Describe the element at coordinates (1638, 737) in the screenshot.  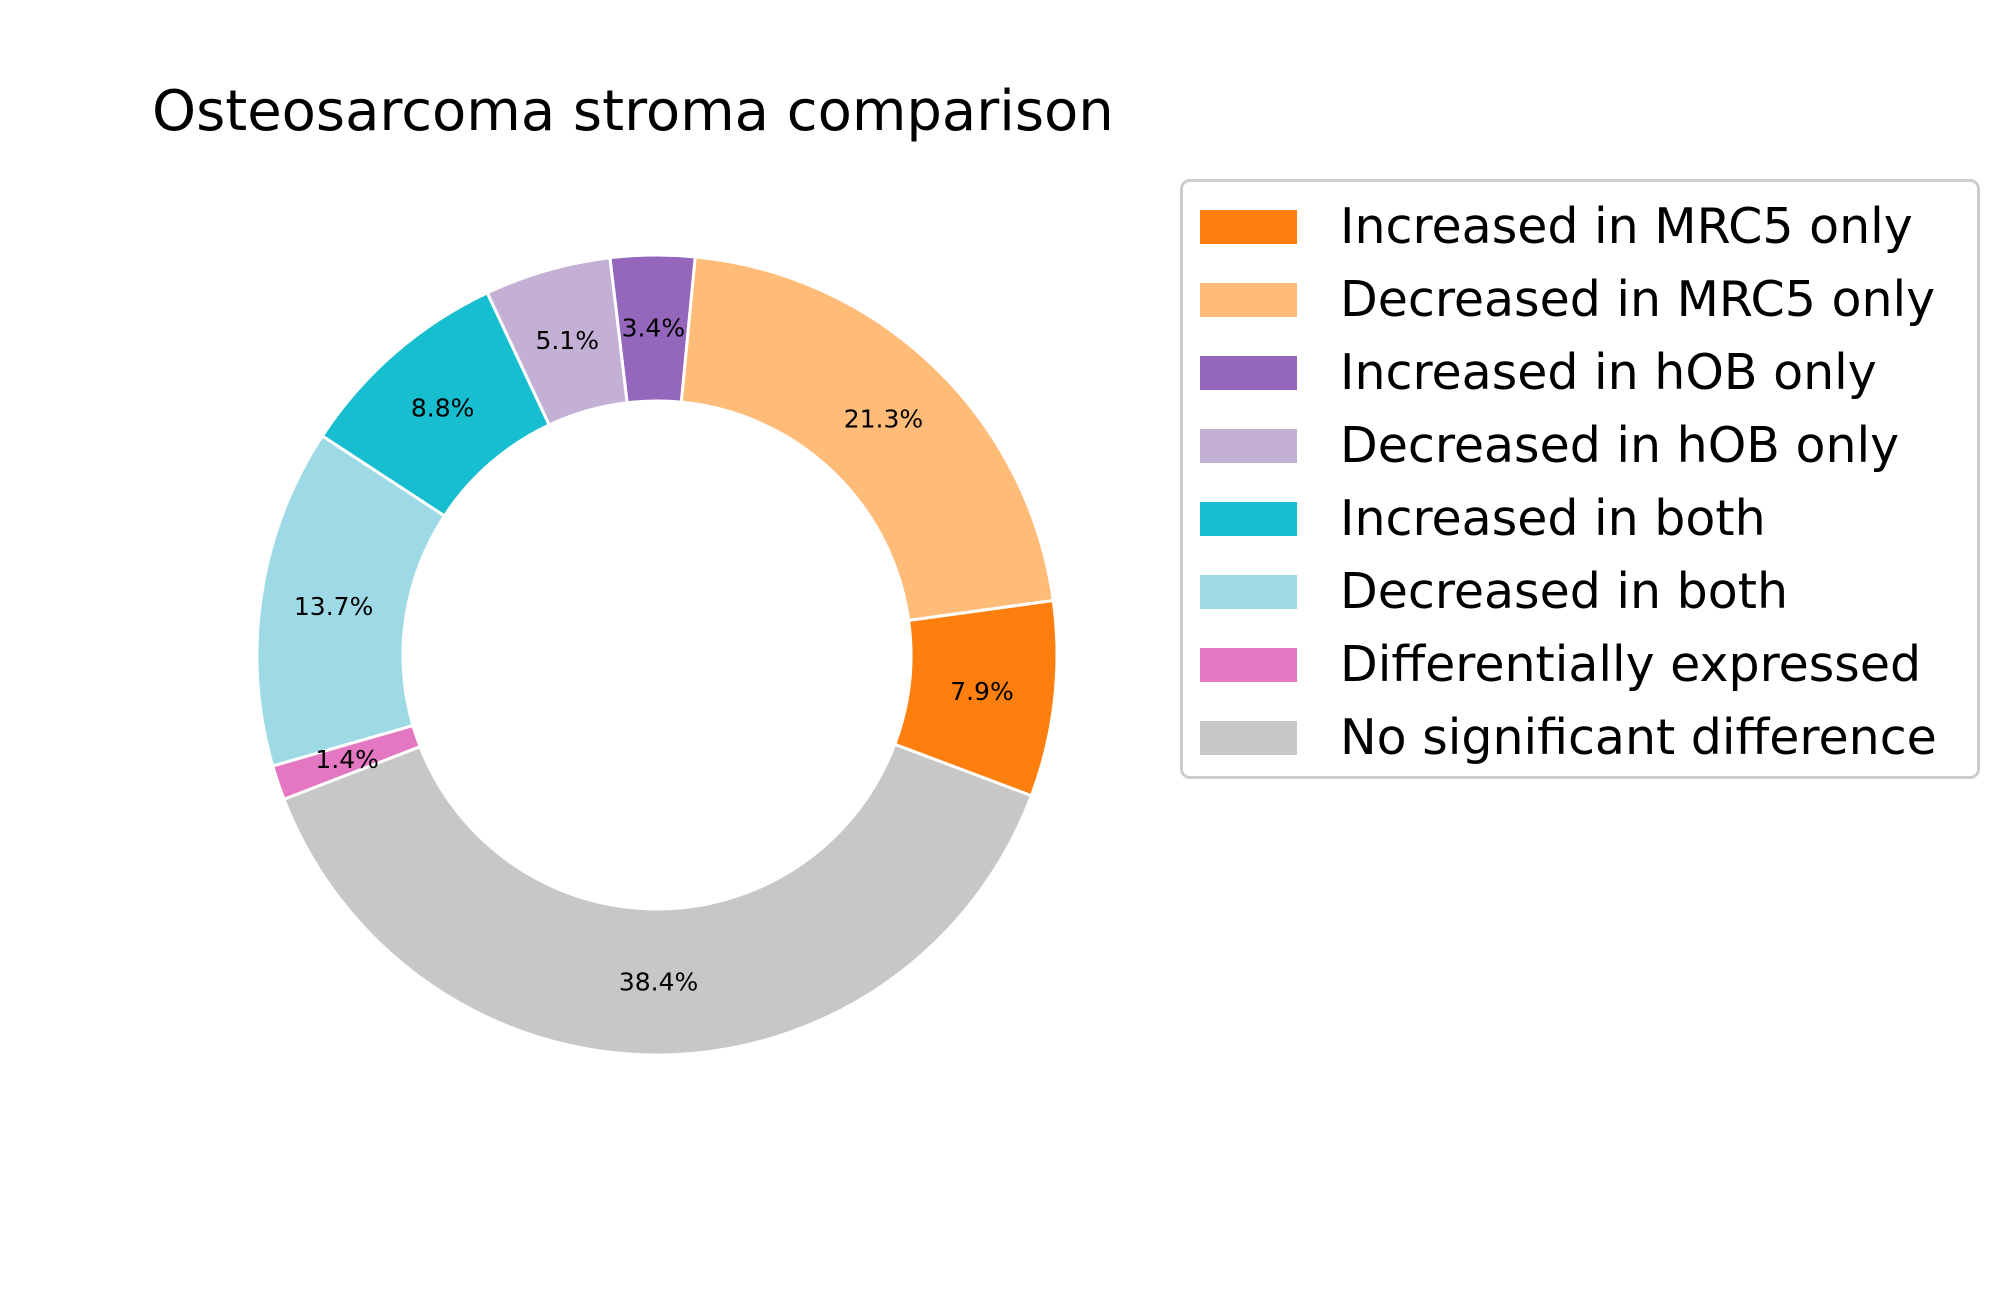
I see `legend-label: No significant difference` at that location.